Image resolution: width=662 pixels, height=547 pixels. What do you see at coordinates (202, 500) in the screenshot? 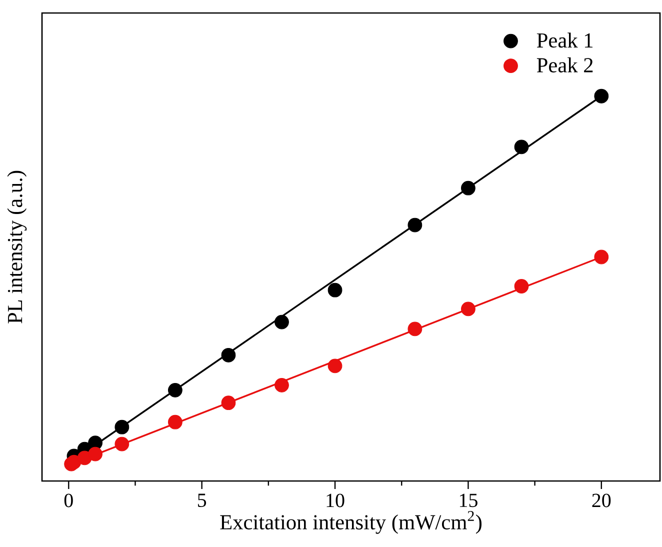
I see `x-tick-label: 5` at bounding box center [202, 500].